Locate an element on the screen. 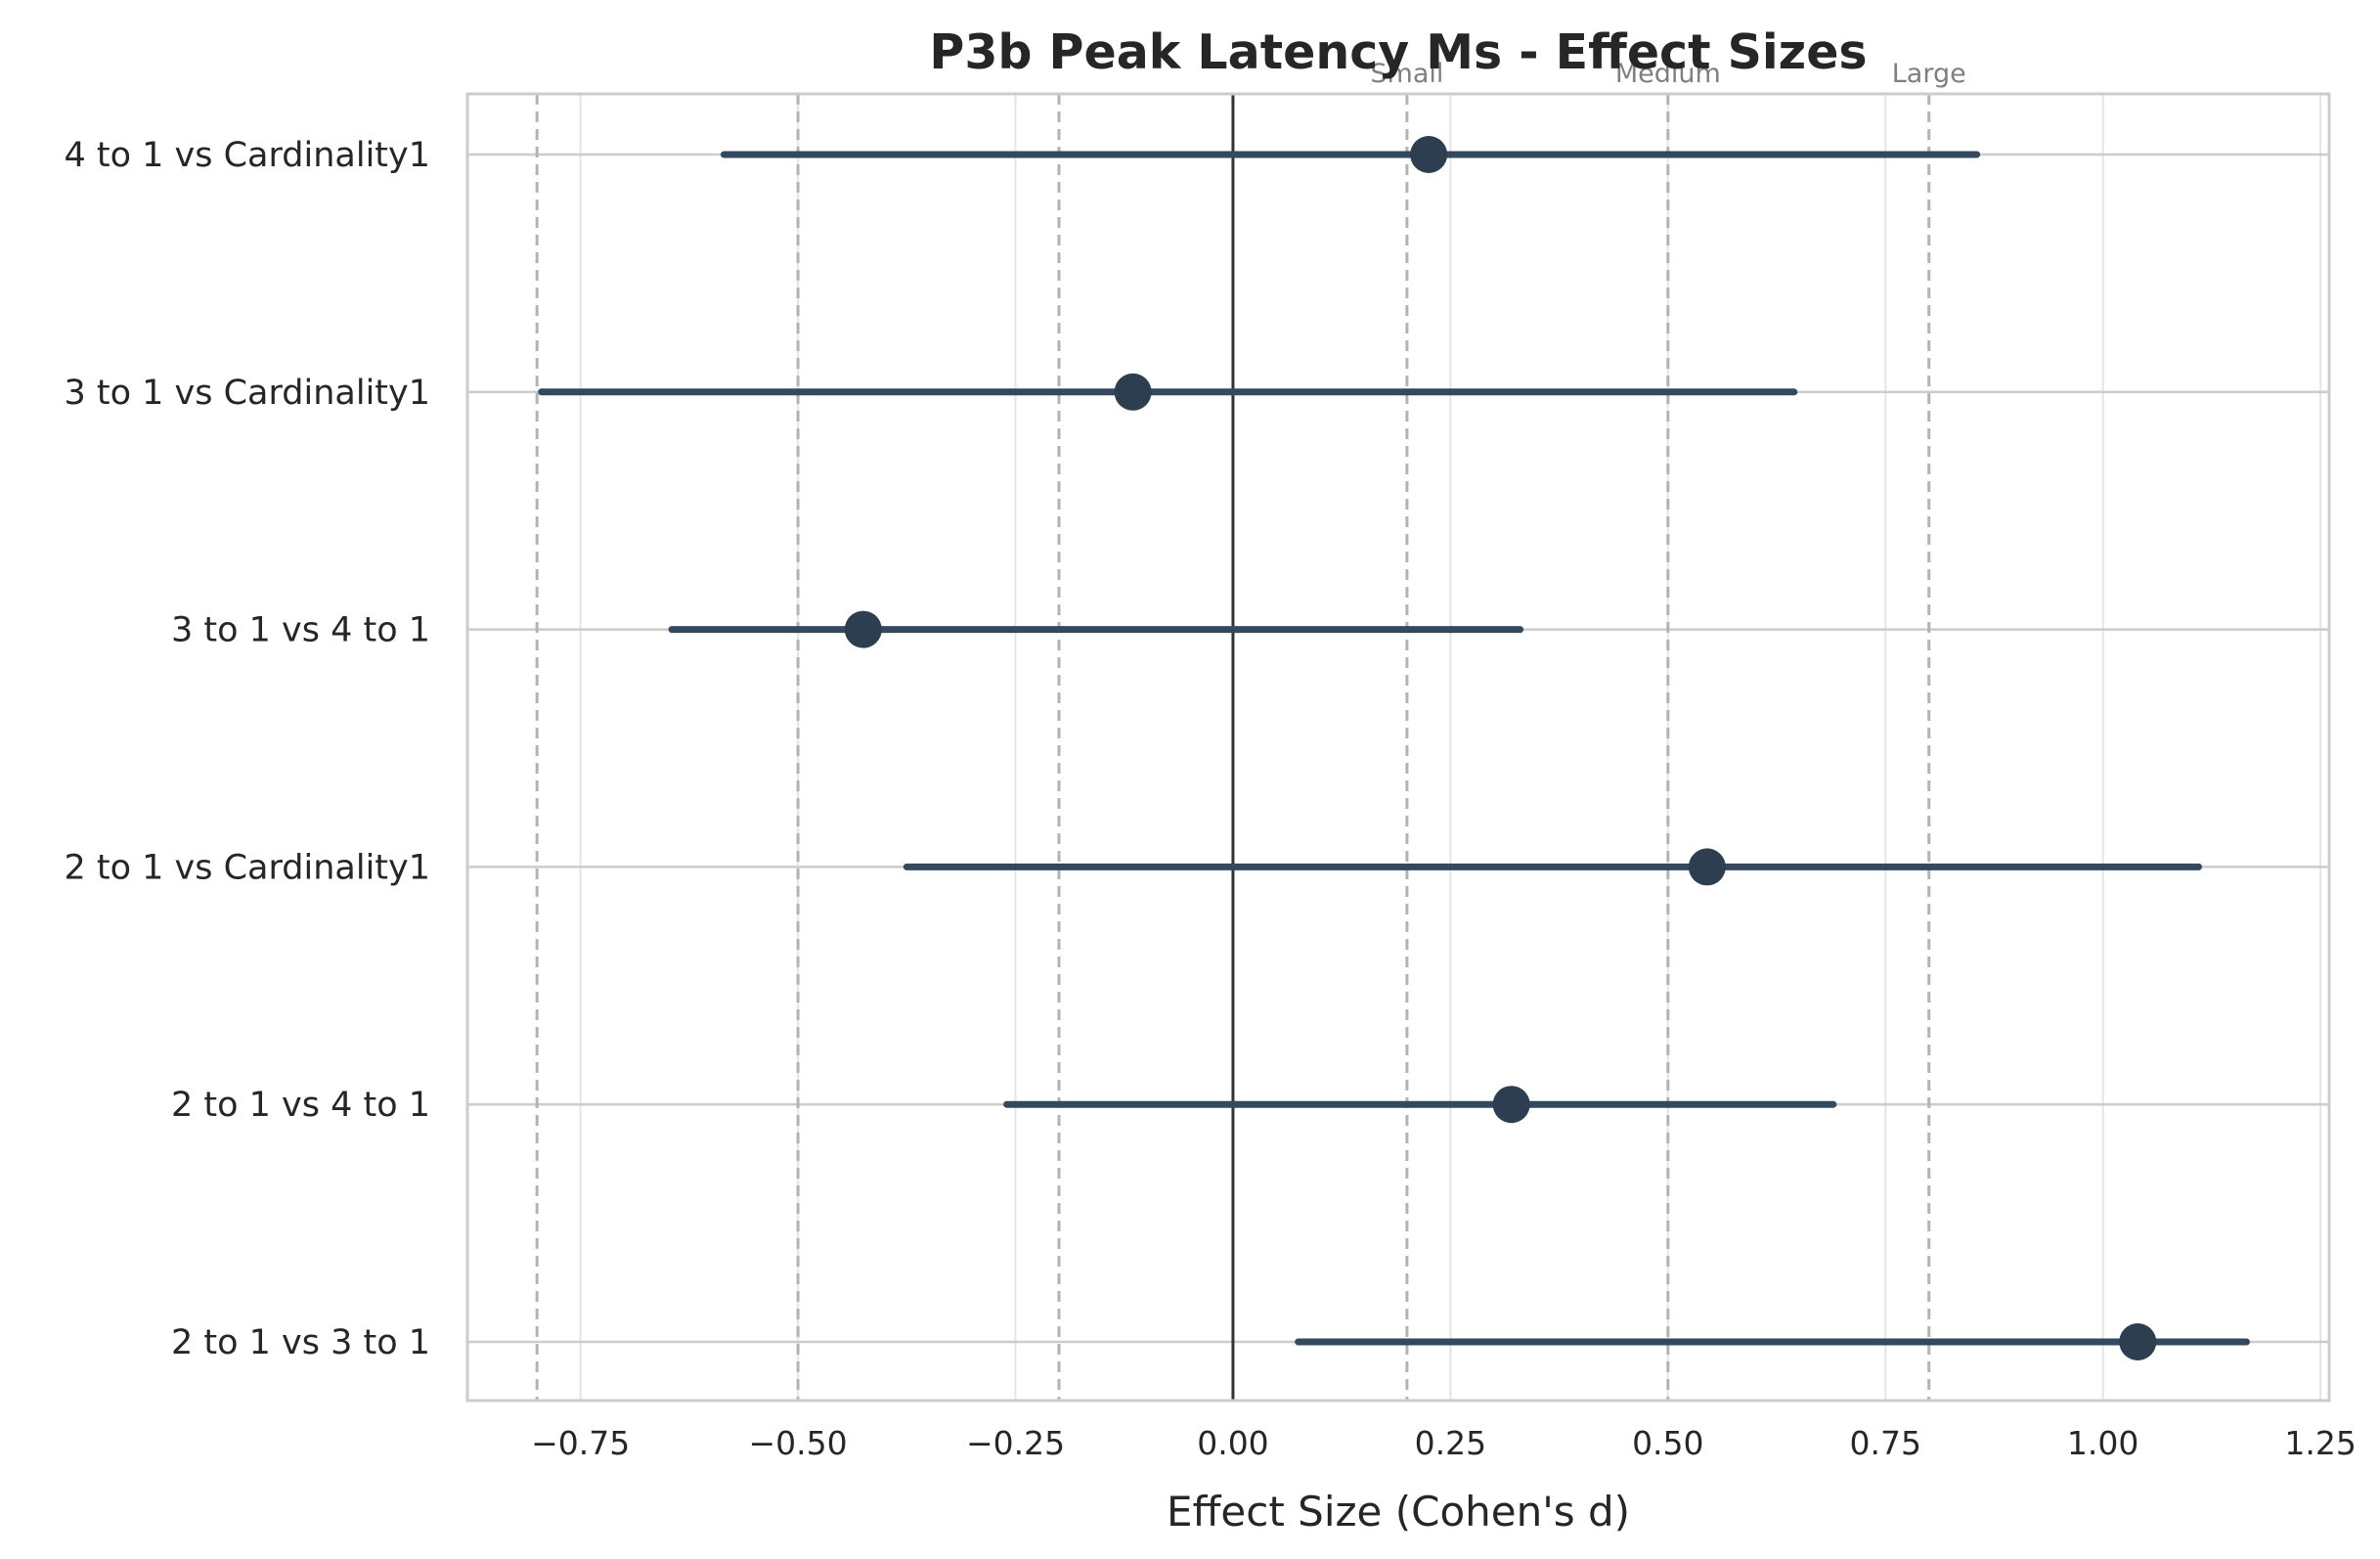 Image resolution: width=2380 pixels, height=1559 pixels. x-tick-label-6: 0.75 is located at coordinates (1885, 1443).